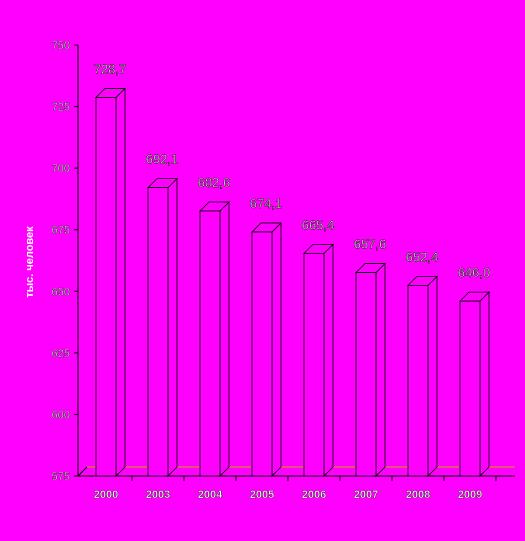  Describe the element at coordinates (266, 203) in the screenshot. I see `data-label: 674,1` at that location.